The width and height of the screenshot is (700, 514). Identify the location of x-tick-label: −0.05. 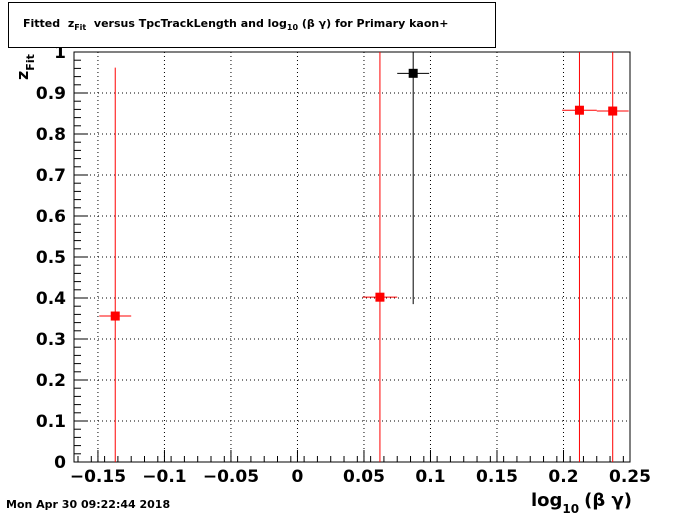
(231, 477).